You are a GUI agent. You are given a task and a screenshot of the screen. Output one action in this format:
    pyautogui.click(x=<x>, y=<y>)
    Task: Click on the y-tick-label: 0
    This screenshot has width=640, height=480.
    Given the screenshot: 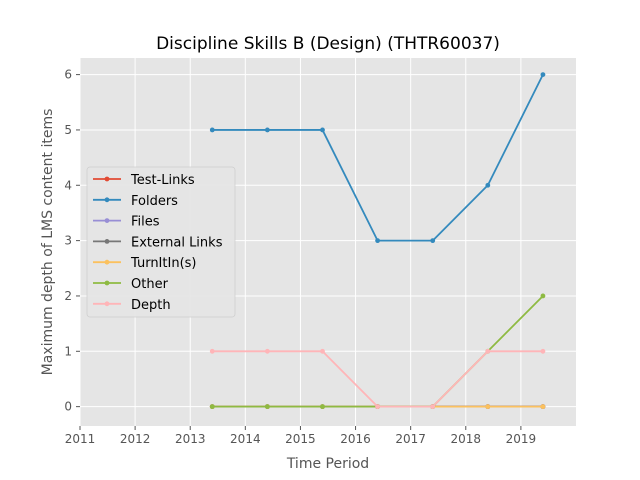 What is the action you would take?
    pyautogui.click(x=68, y=407)
    